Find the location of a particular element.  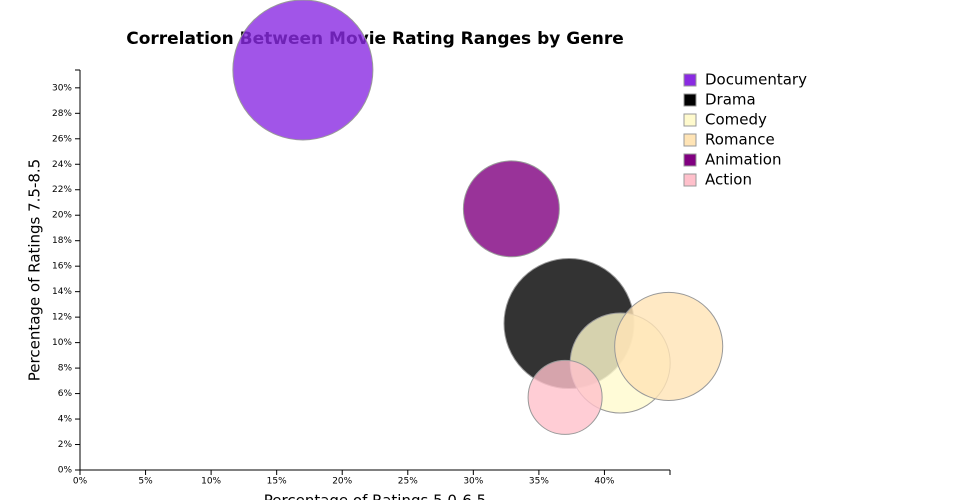

legend-label: Drama is located at coordinates (730, 100).